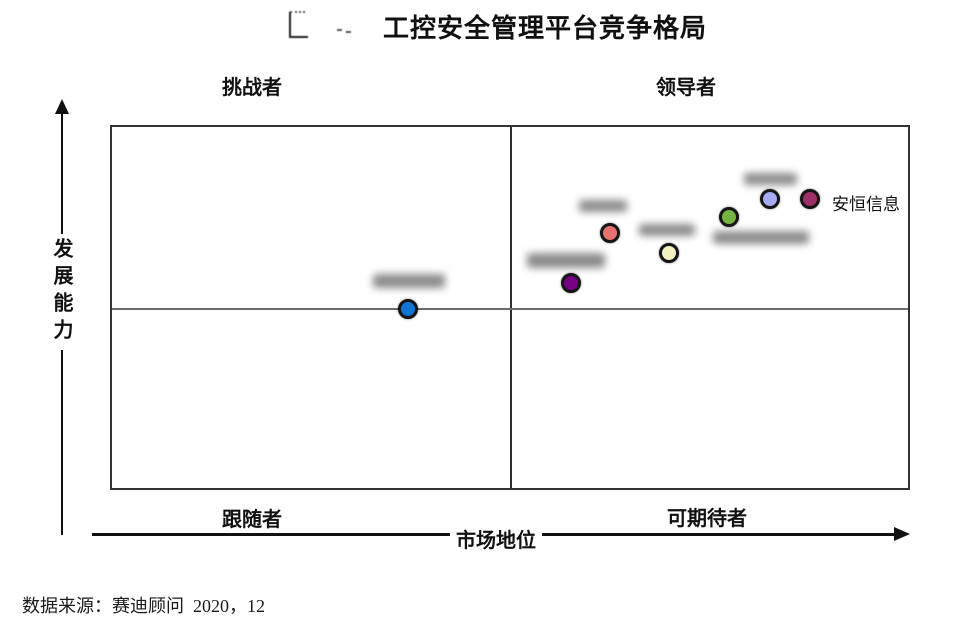 The image size is (974, 644). What do you see at coordinates (686, 88) in the screenshot?
I see `quadrant-label-leaders: 领导者` at bounding box center [686, 88].